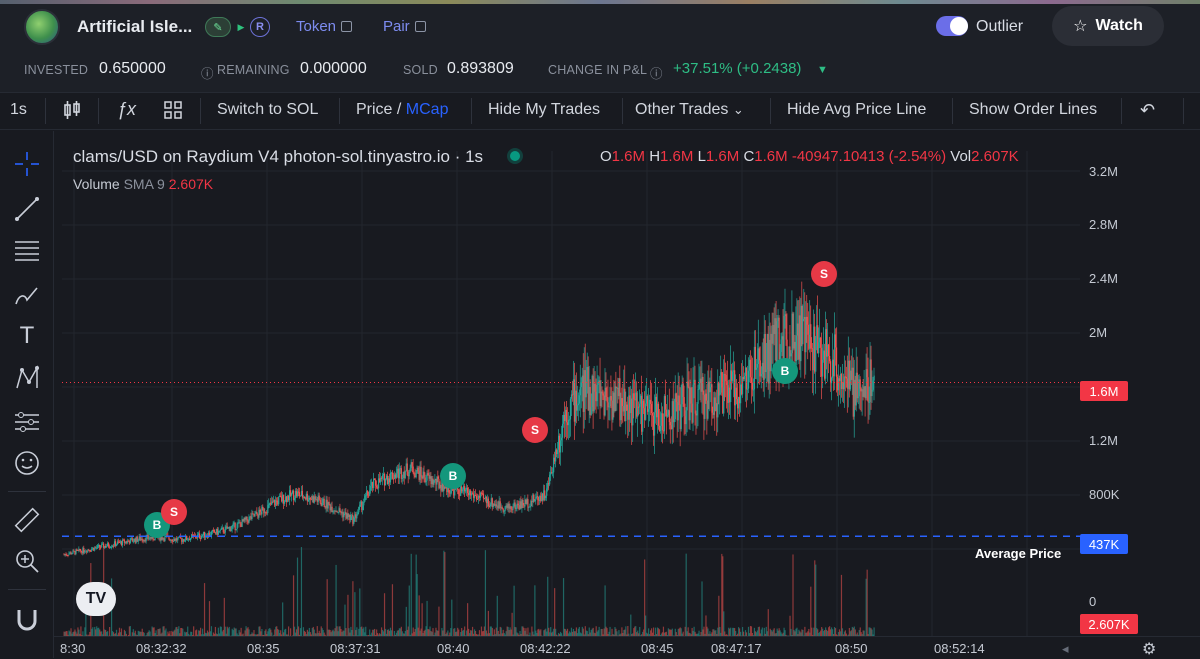 The height and width of the screenshot is (659, 1200). I want to click on undo-icon: ↶, so click(1147, 110).